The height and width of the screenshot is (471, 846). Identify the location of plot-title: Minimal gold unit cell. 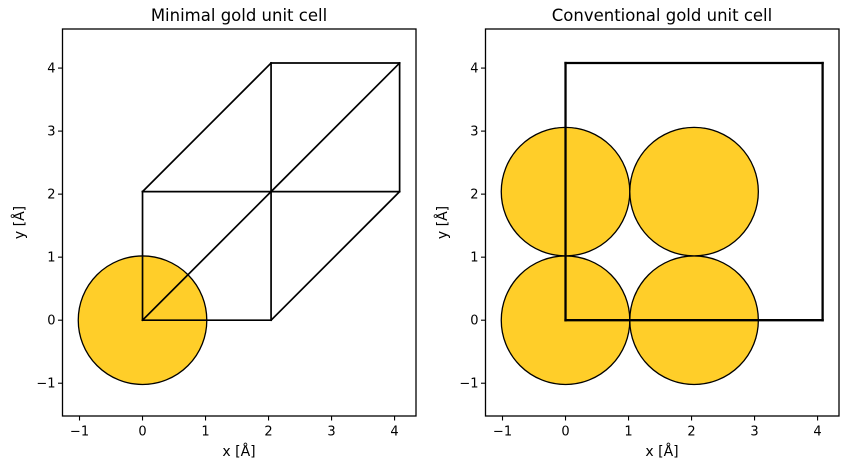
(239, 15).